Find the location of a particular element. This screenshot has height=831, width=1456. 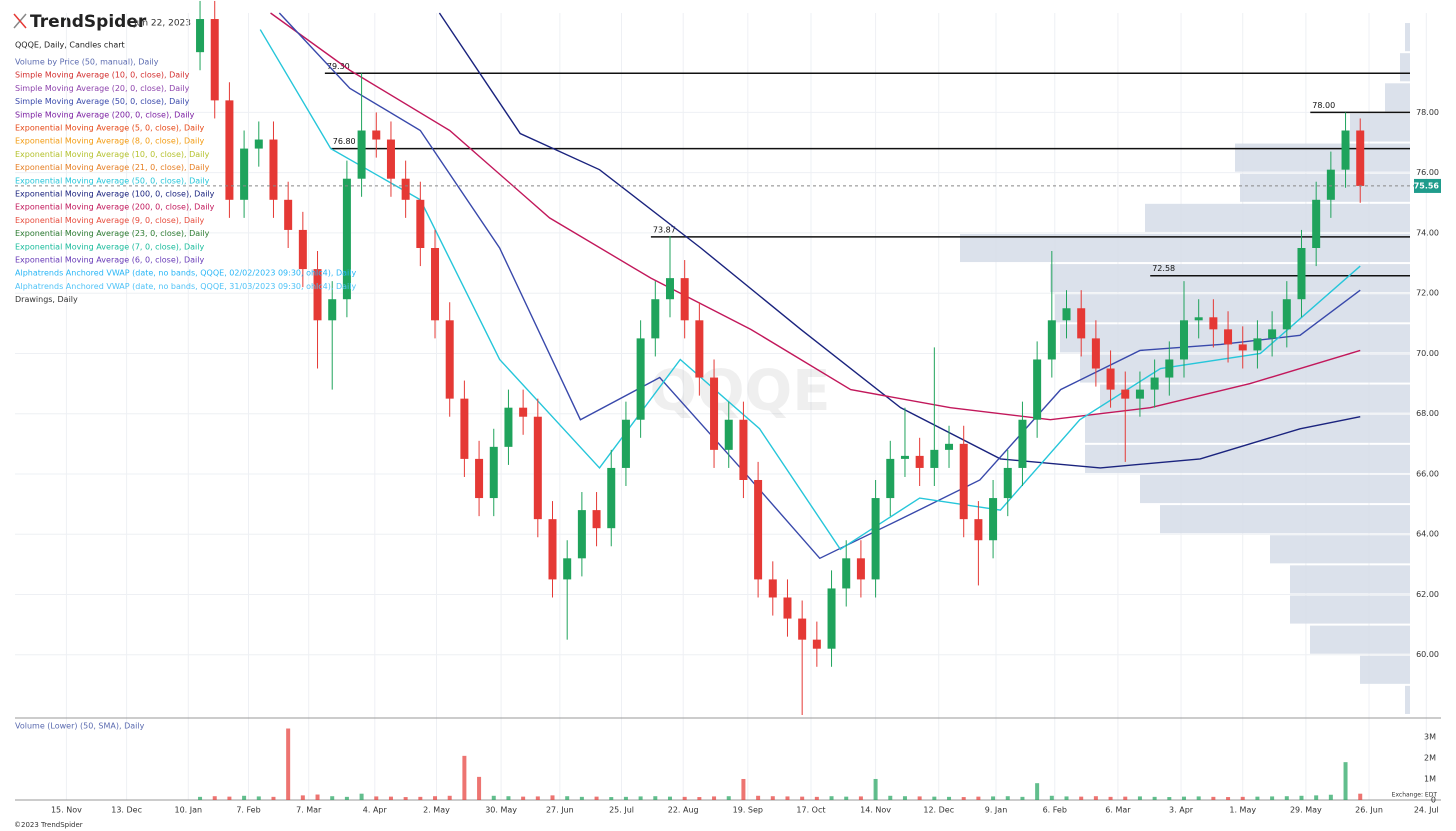

volume-tick-label: 2M is located at coordinates (1430, 757).